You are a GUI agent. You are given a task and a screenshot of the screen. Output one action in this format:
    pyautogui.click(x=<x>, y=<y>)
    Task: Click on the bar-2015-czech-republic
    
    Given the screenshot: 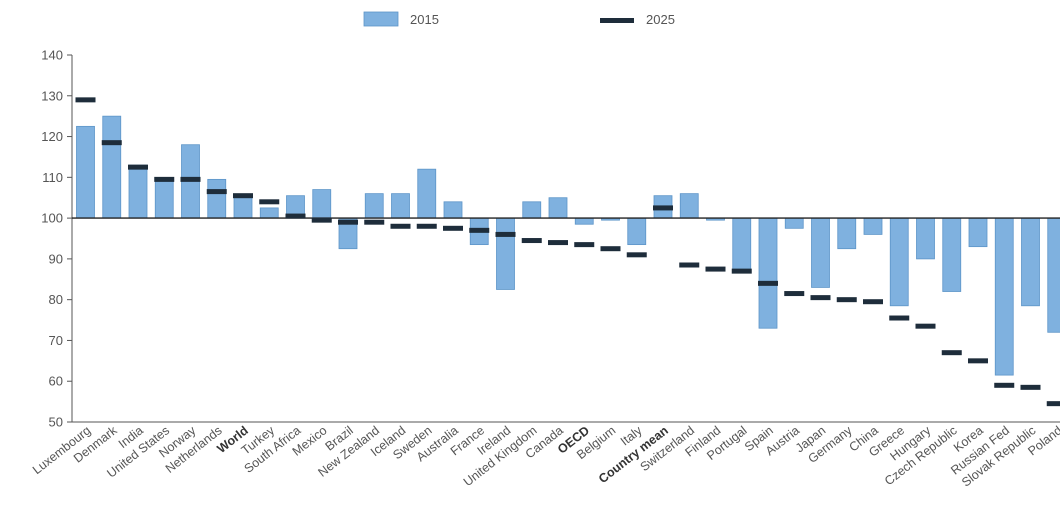 What is the action you would take?
    pyautogui.click(x=952, y=254)
    